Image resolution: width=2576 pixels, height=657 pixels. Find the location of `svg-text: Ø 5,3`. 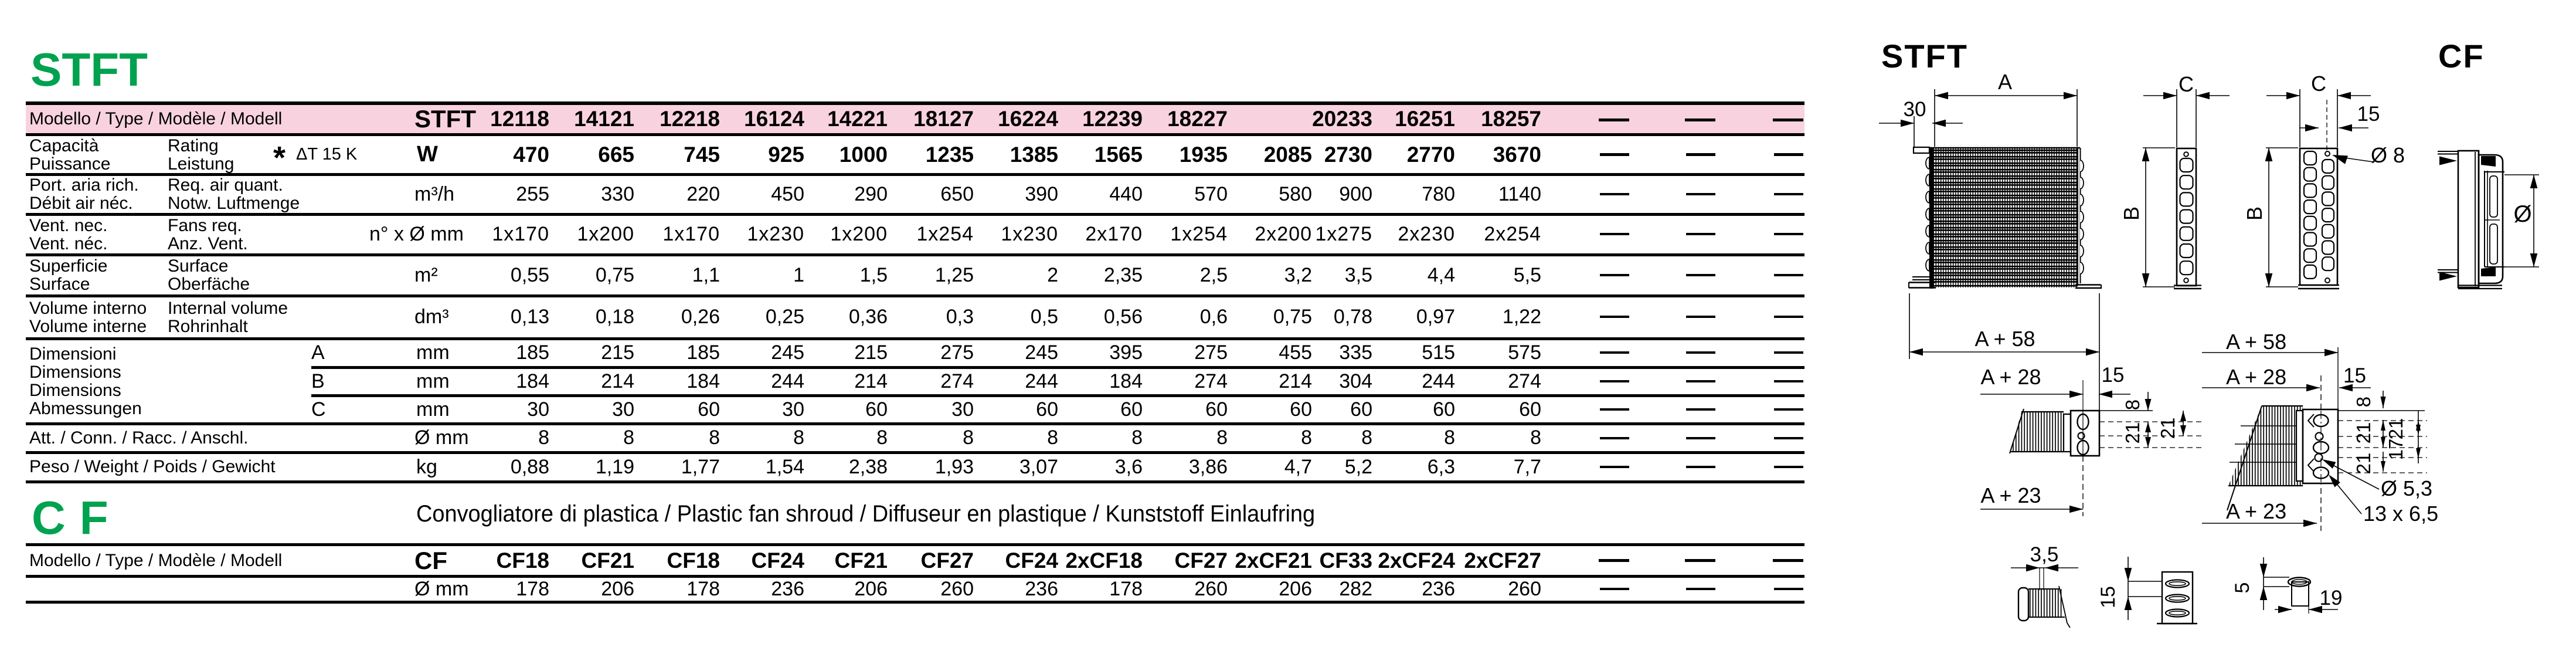

svg-text: Ø 5,3 is located at coordinates (2406, 488).